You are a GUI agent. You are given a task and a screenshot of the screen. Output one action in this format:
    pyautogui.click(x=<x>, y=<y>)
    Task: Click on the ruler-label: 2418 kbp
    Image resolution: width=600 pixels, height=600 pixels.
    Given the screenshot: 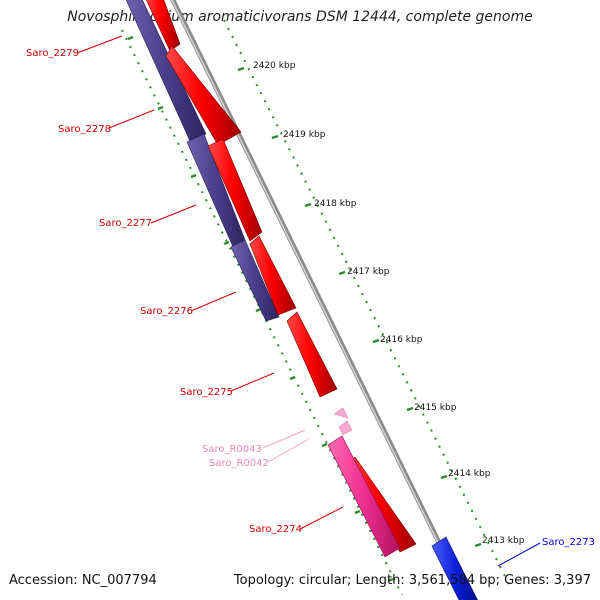 What is the action you would take?
    pyautogui.click(x=335, y=204)
    